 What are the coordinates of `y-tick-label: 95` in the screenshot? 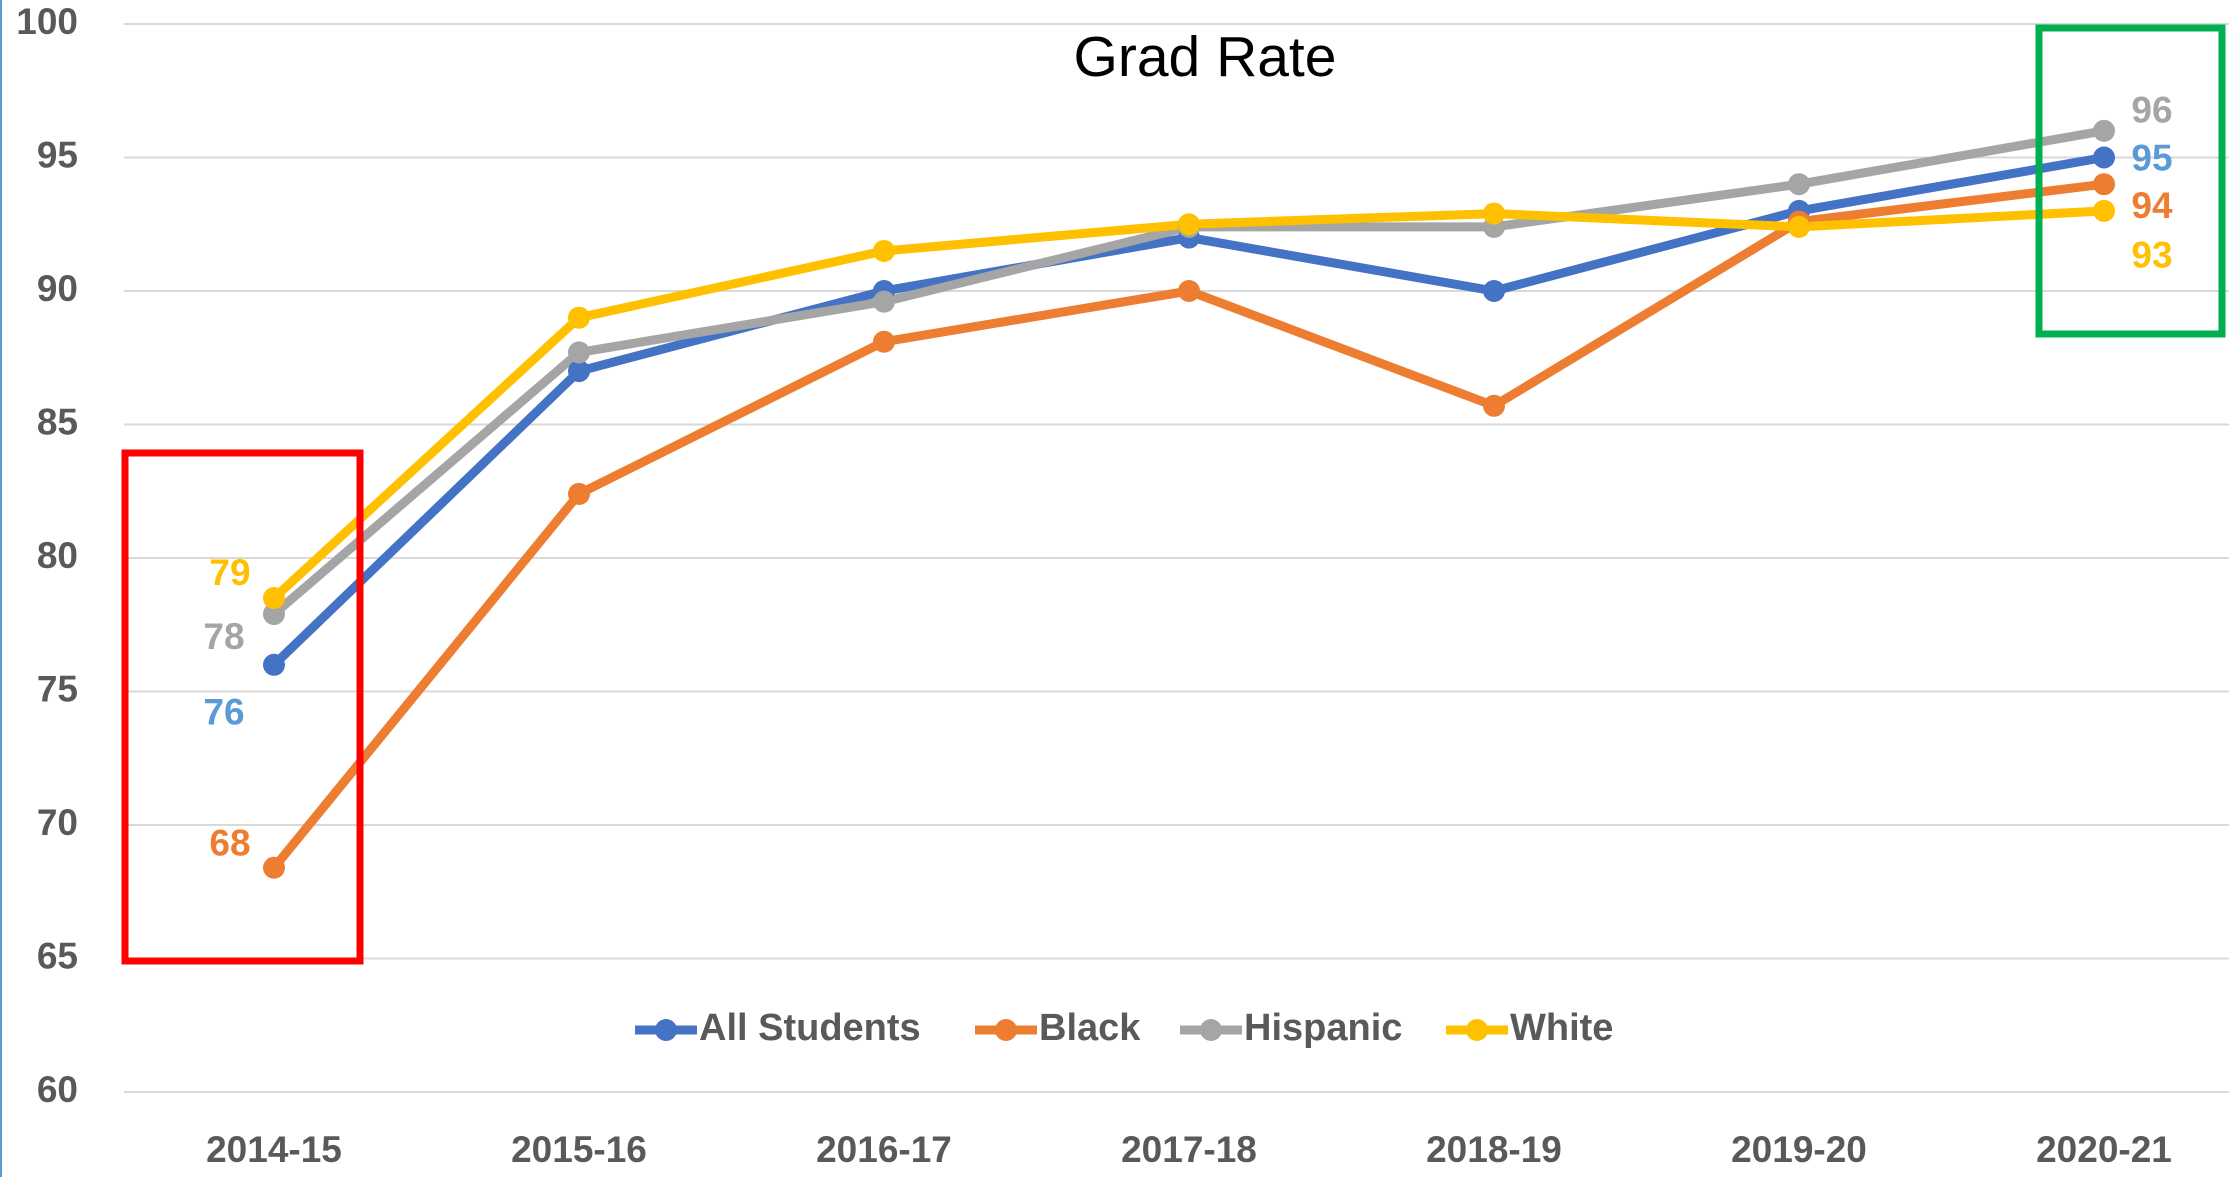 It's located at (57, 154).